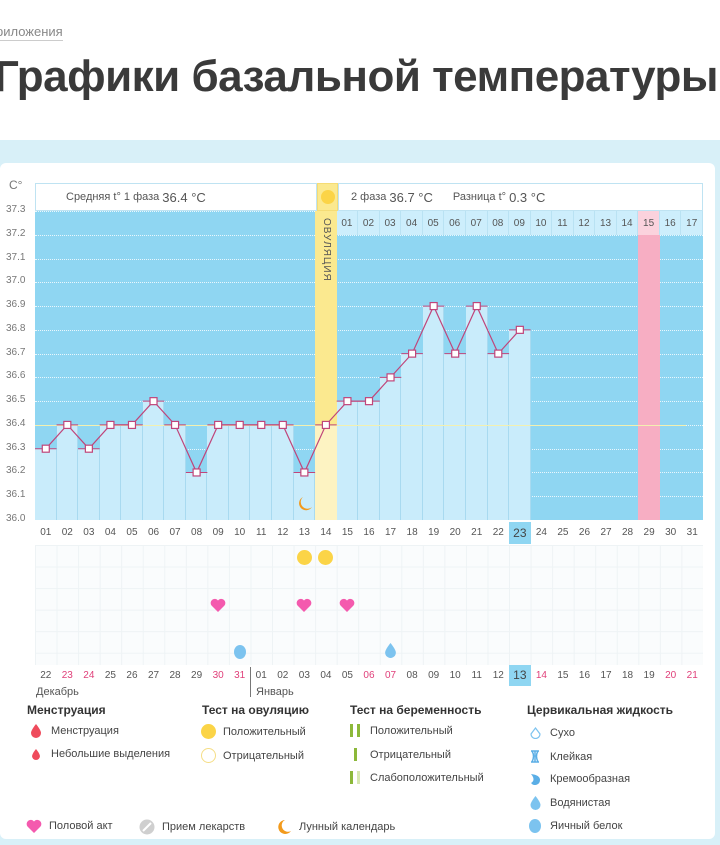  Describe the element at coordinates (261, 532) in the screenshot. I see `cycle-day-label: 11` at that location.